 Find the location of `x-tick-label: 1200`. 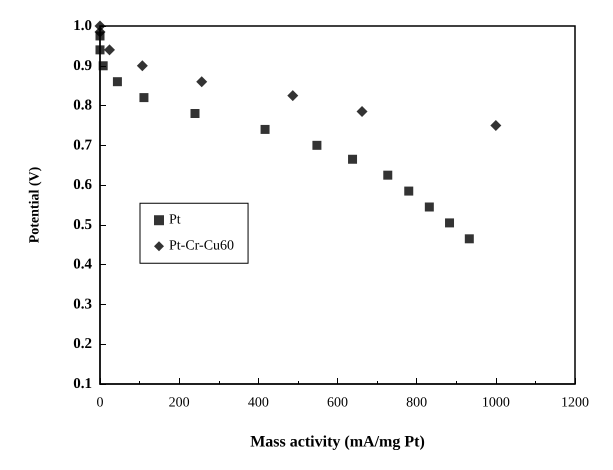

x-tick-label: 1200 is located at coordinates (575, 403).